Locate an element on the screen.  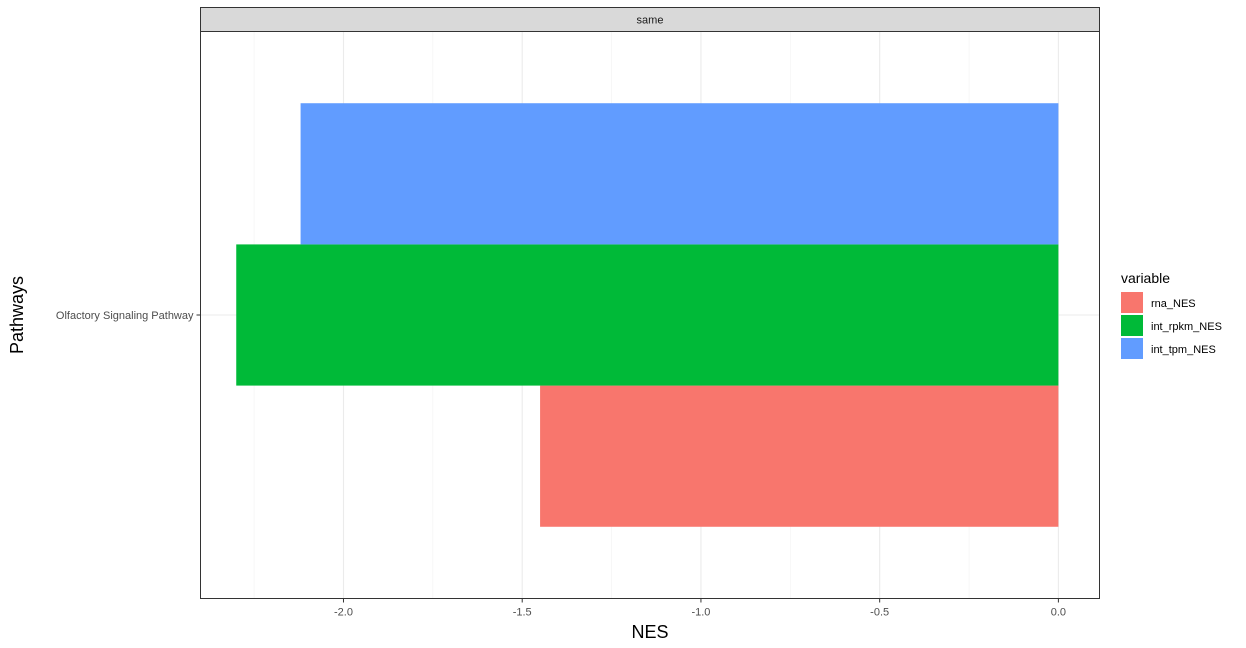
legend: variable rna_NES int_rpkm_NES int_tpm_NES is located at coordinates (1171, 314).